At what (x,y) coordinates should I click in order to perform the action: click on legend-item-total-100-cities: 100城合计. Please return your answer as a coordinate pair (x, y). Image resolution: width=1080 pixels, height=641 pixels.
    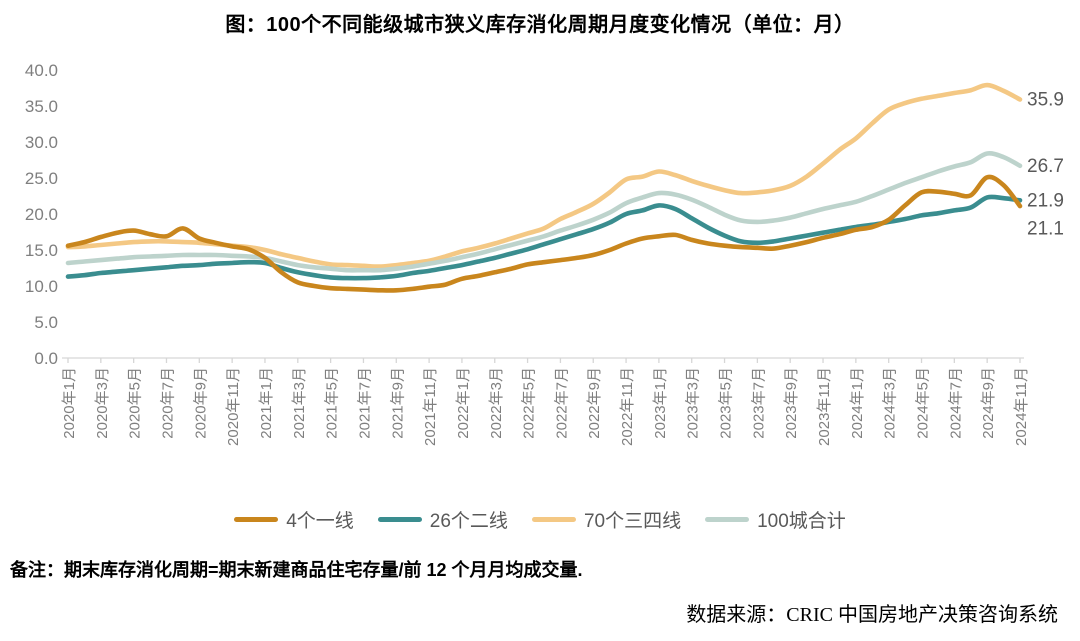
    Looking at the image, I should click on (775, 519).